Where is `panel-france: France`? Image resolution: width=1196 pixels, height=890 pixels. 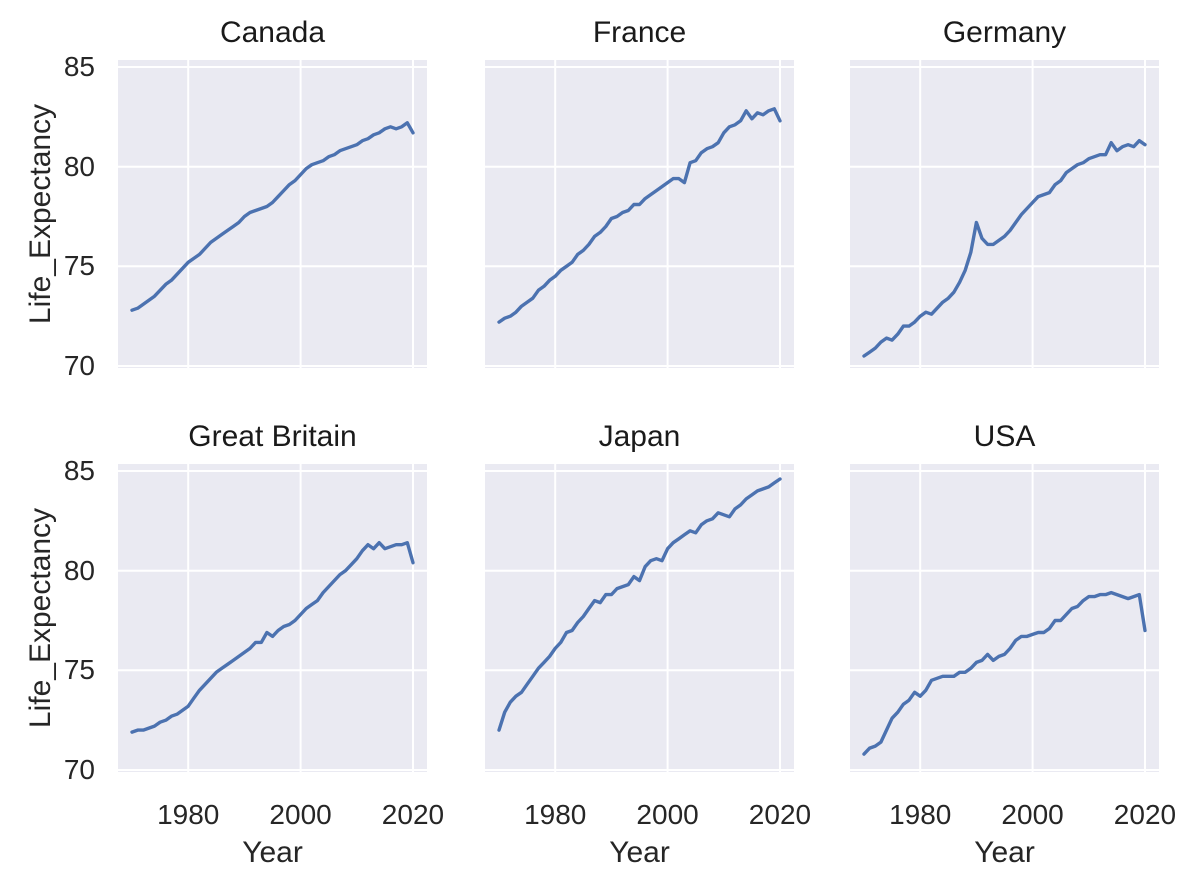 panel-france: France is located at coordinates (639, 192).